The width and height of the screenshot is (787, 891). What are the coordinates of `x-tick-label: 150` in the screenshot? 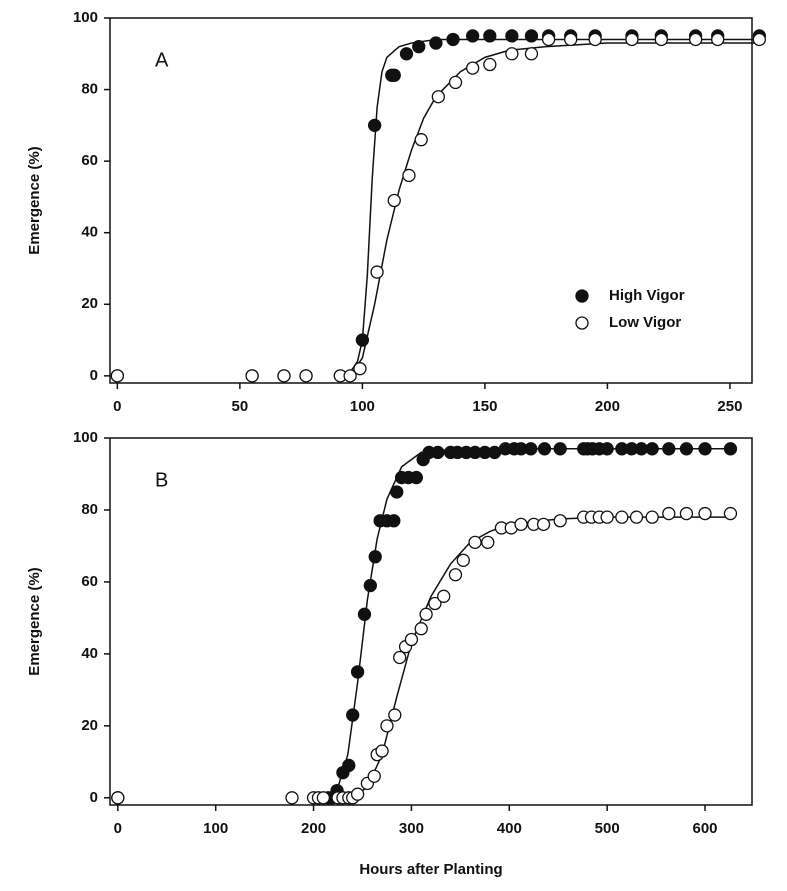 It's located at (484, 406).